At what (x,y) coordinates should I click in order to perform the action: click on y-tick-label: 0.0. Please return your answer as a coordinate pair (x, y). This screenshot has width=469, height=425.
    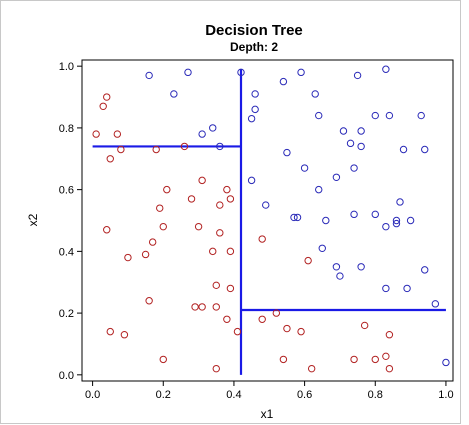
    Looking at the image, I should click on (66, 376).